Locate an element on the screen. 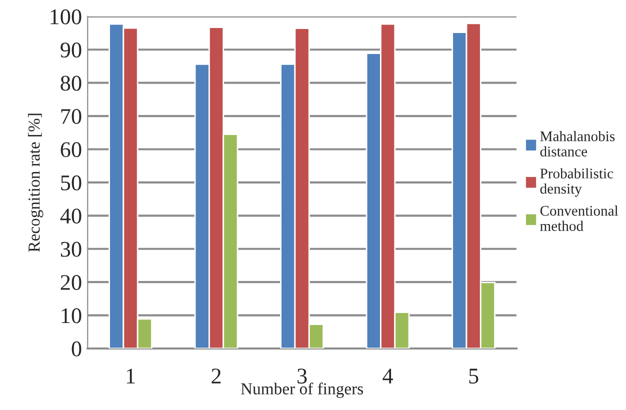  x-axis-title: Number of fingers is located at coordinates (301, 390).